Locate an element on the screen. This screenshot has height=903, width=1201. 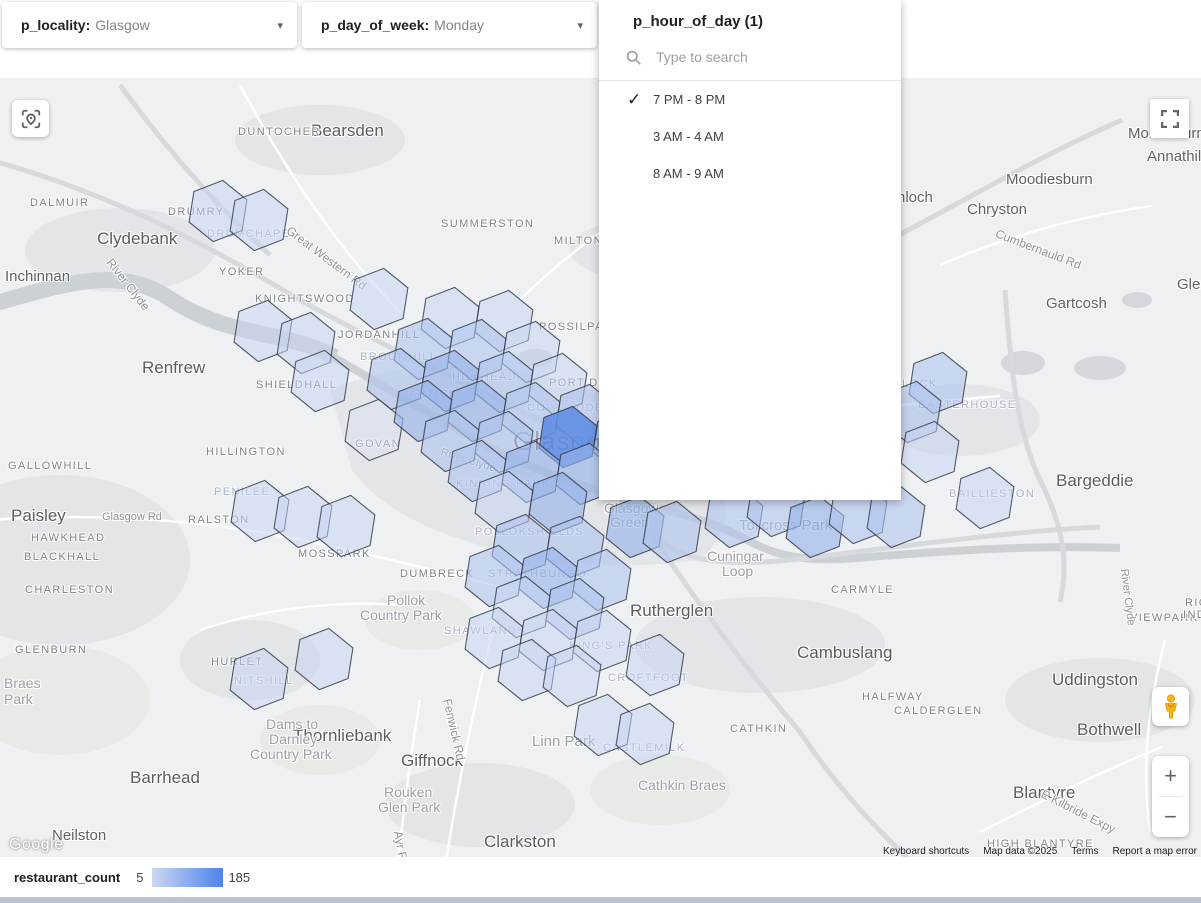
zoom-in-button: + is located at coordinates (1170, 776).